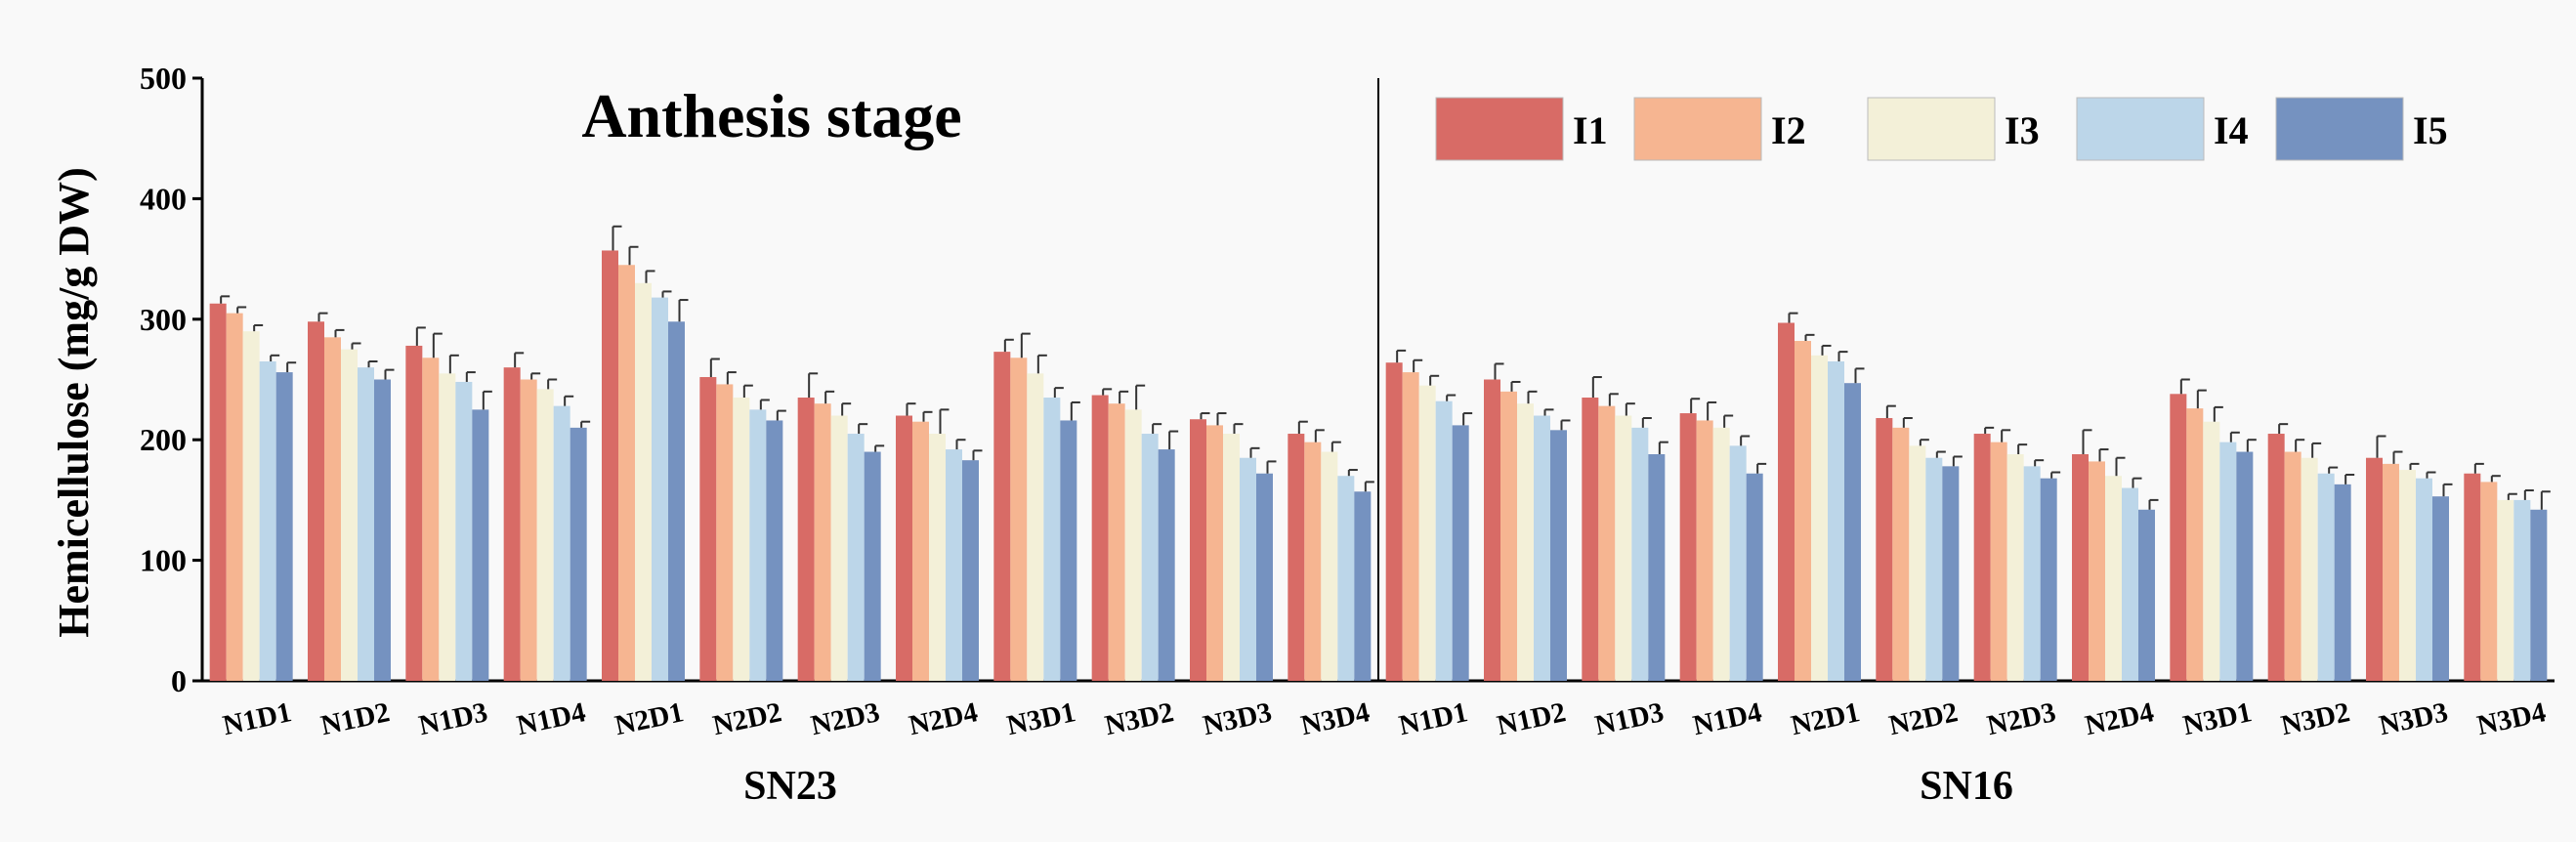  What do you see at coordinates (163, 199) in the screenshot?
I see `y-tick-label: 400` at bounding box center [163, 199].